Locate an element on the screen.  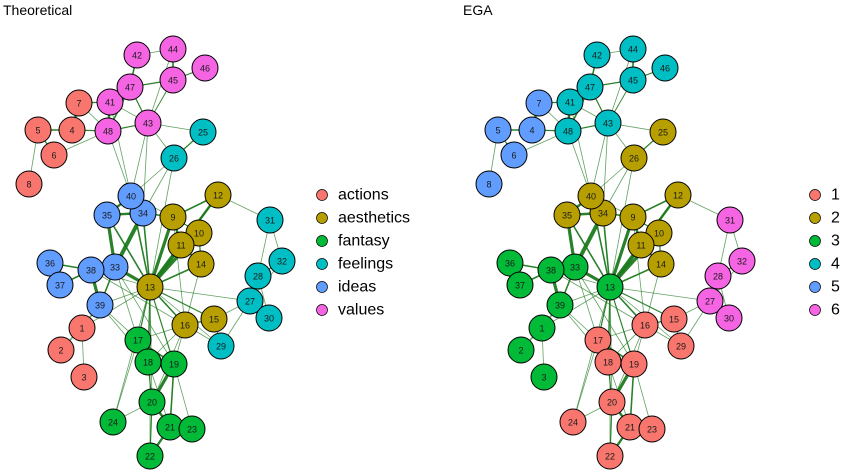
node-26: 26 is located at coordinates (634, 158).